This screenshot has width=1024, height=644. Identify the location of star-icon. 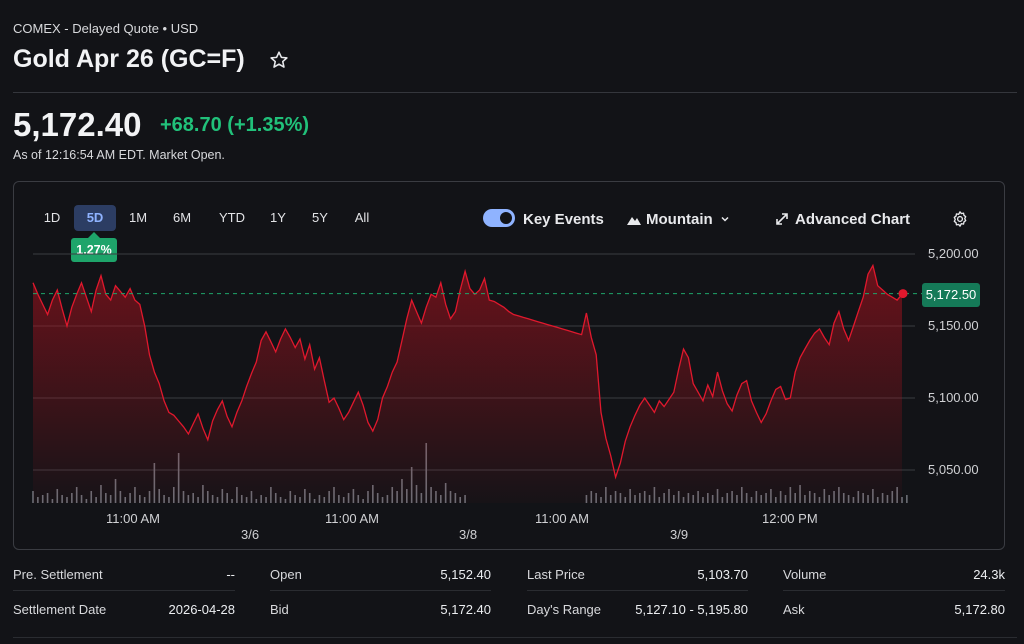
(279, 60).